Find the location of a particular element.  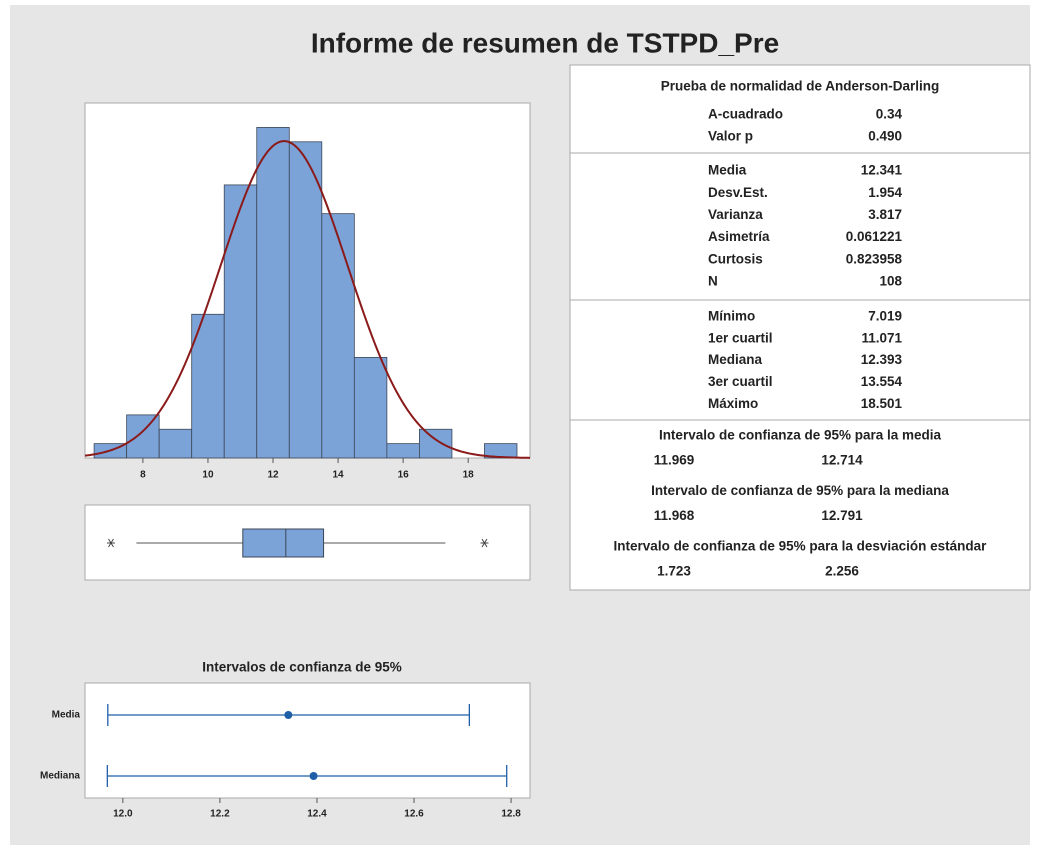

stat-label: Máximo is located at coordinates (733, 403).